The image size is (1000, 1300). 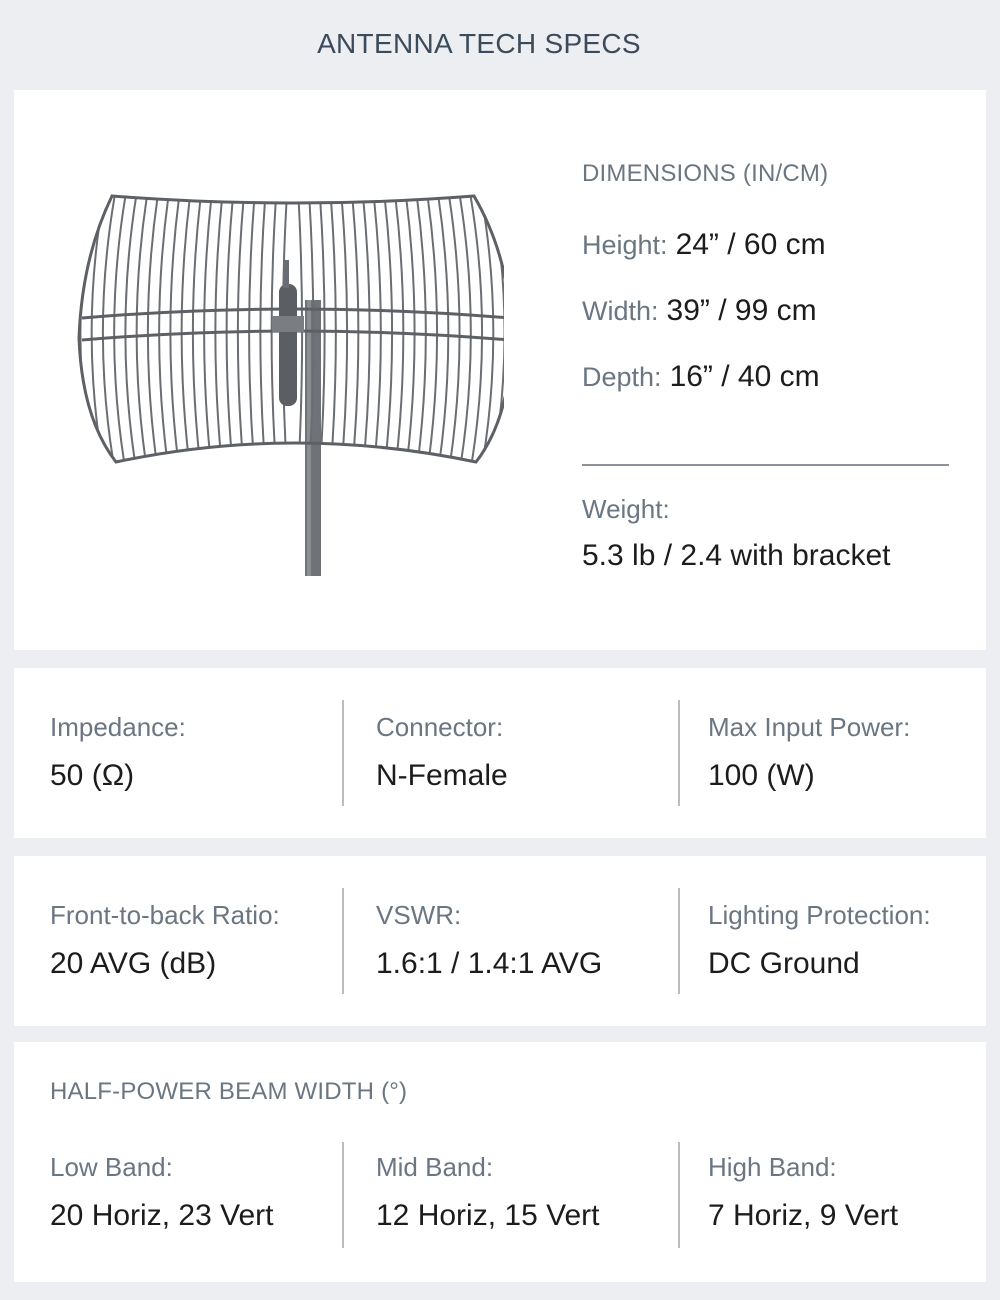 What do you see at coordinates (736, 533) in the screenshot?
I see `weight-block: Weight: 5.3 lb / 2.4 with bracket` at bounding box center [736, 533].